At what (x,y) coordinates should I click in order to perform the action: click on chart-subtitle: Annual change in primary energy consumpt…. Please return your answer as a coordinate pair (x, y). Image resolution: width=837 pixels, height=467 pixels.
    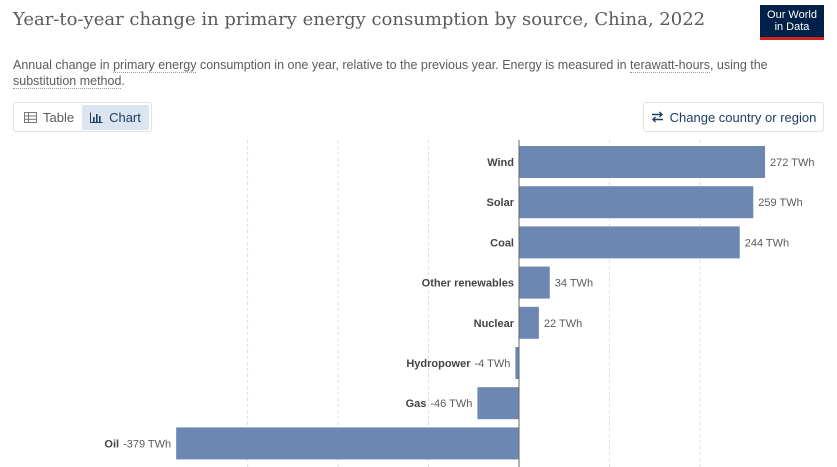
    Looking at the image, I should click on (390, 73).